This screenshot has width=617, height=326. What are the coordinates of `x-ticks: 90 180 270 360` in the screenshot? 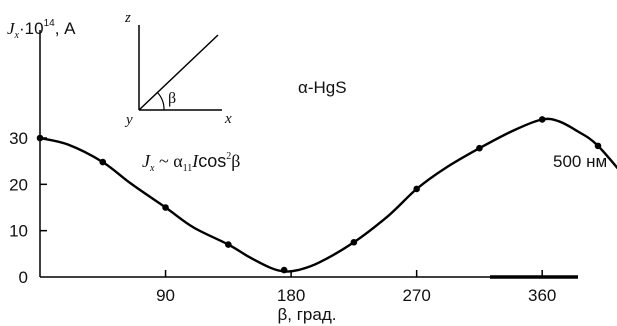 It's located at (356, 287).